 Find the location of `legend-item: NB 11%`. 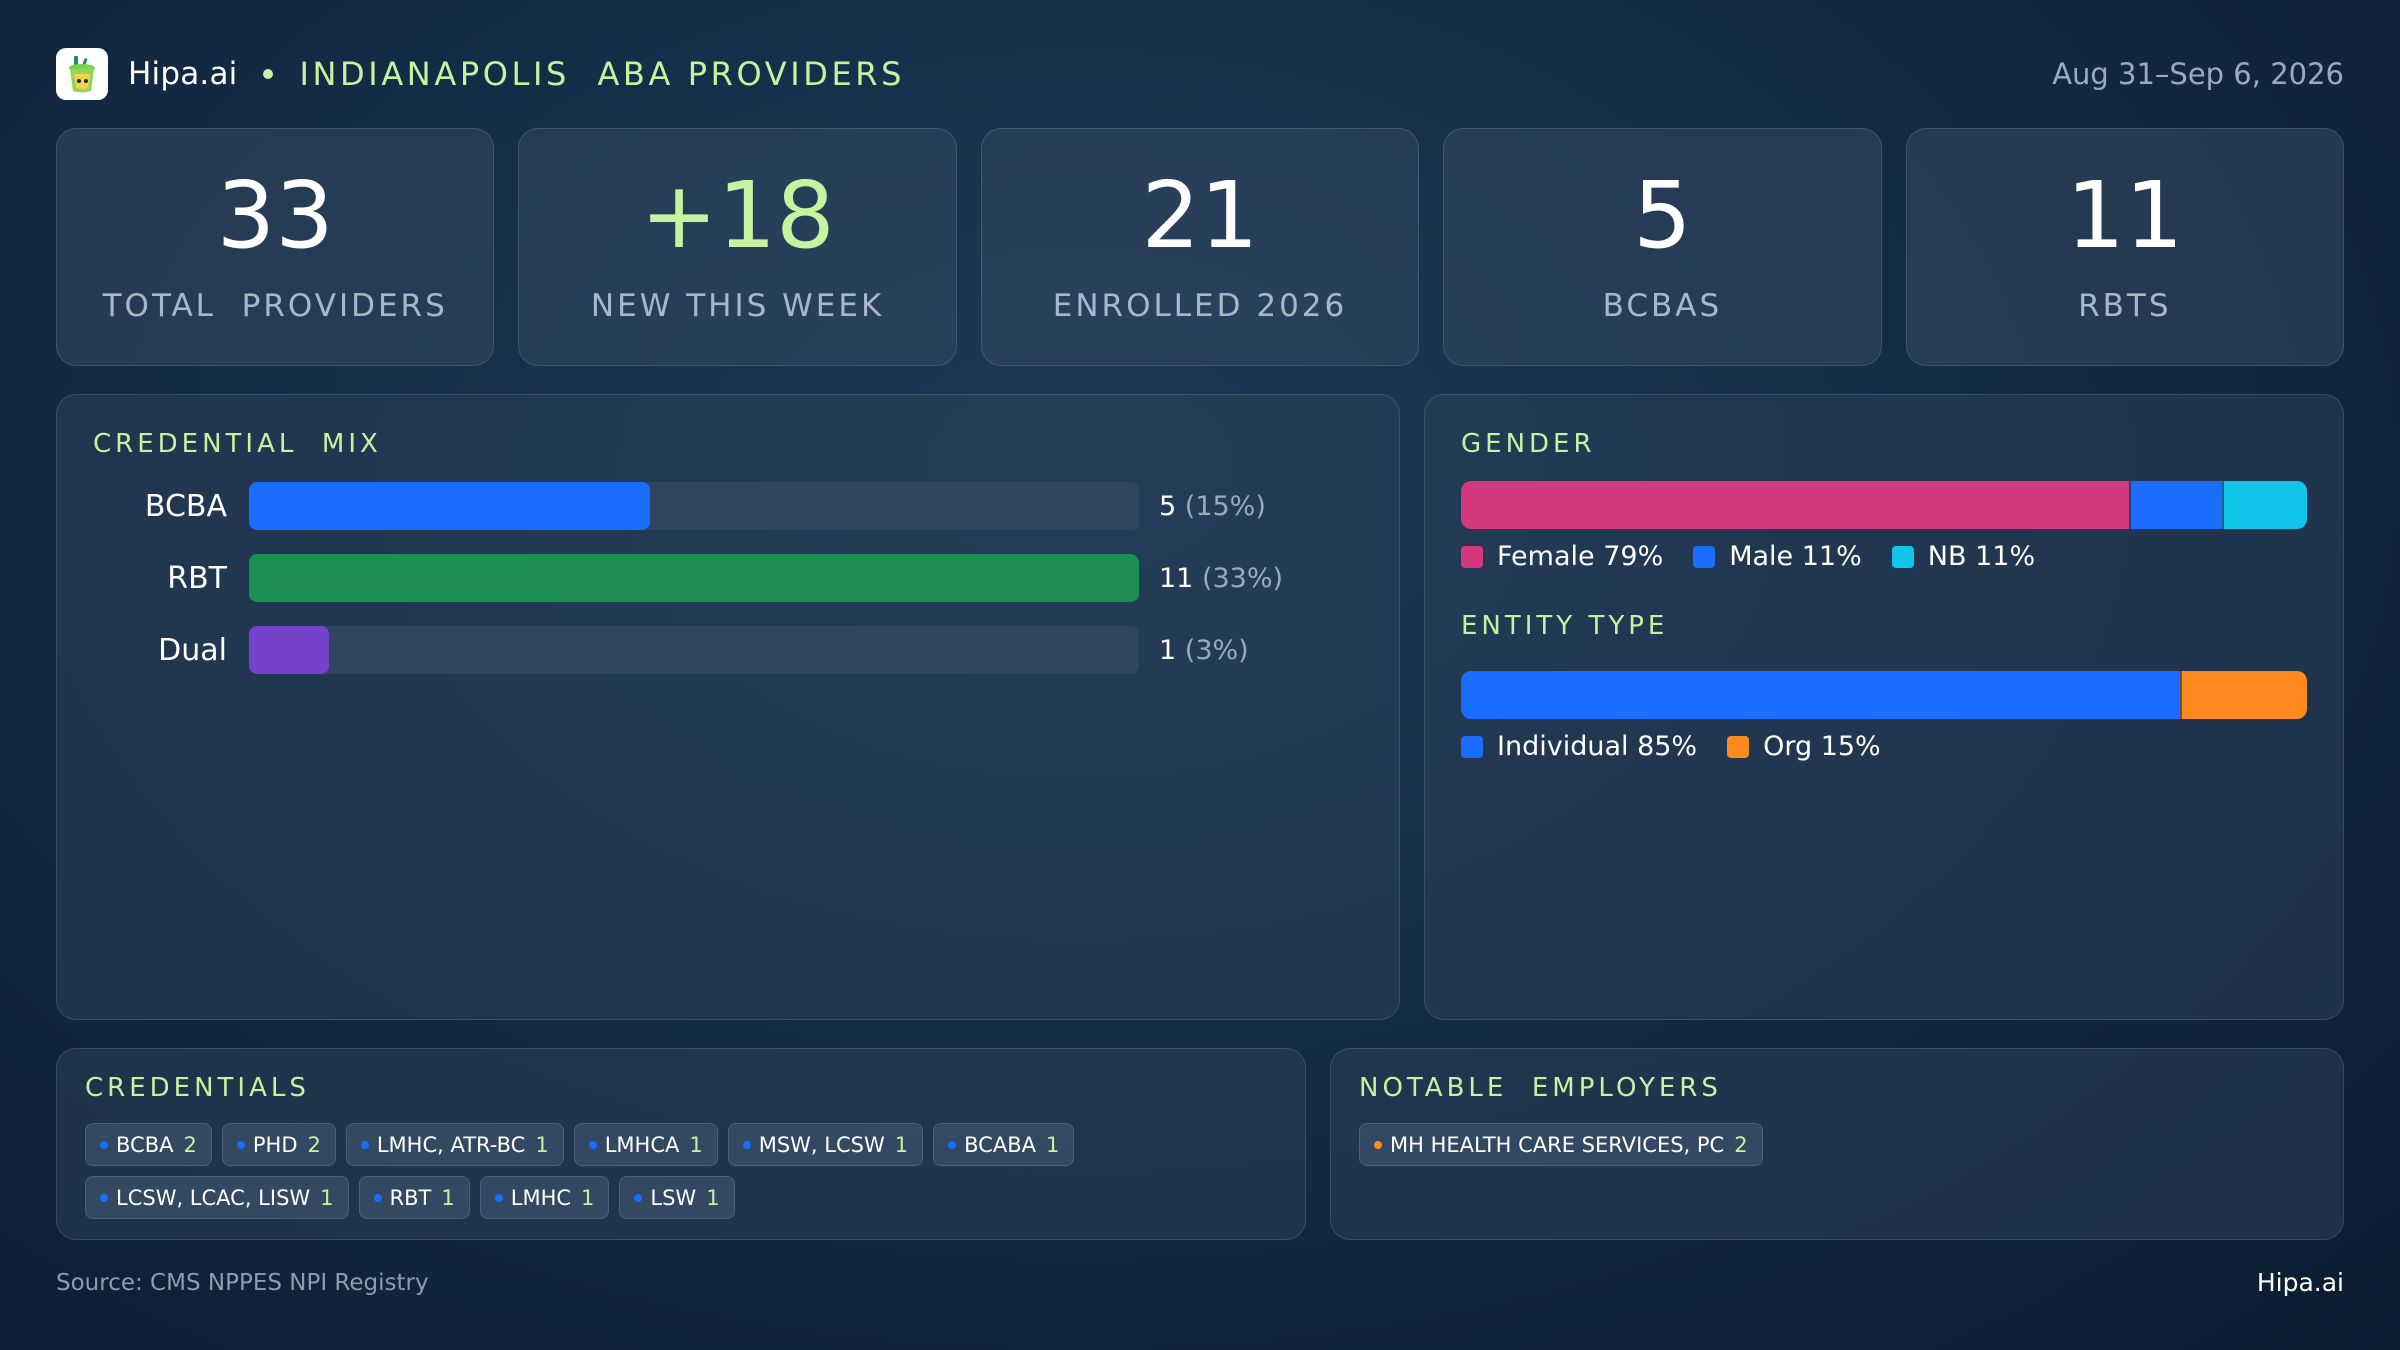

legend-item: NB 11% is located at coordinates (1963, 556).